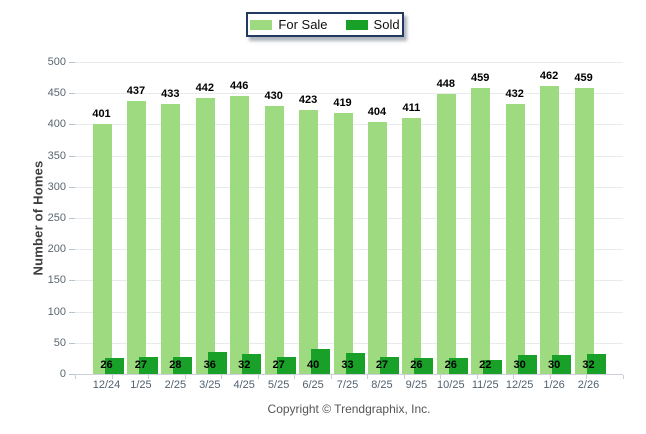  I want to click on y-tick-label: 400, so click(56, 124).